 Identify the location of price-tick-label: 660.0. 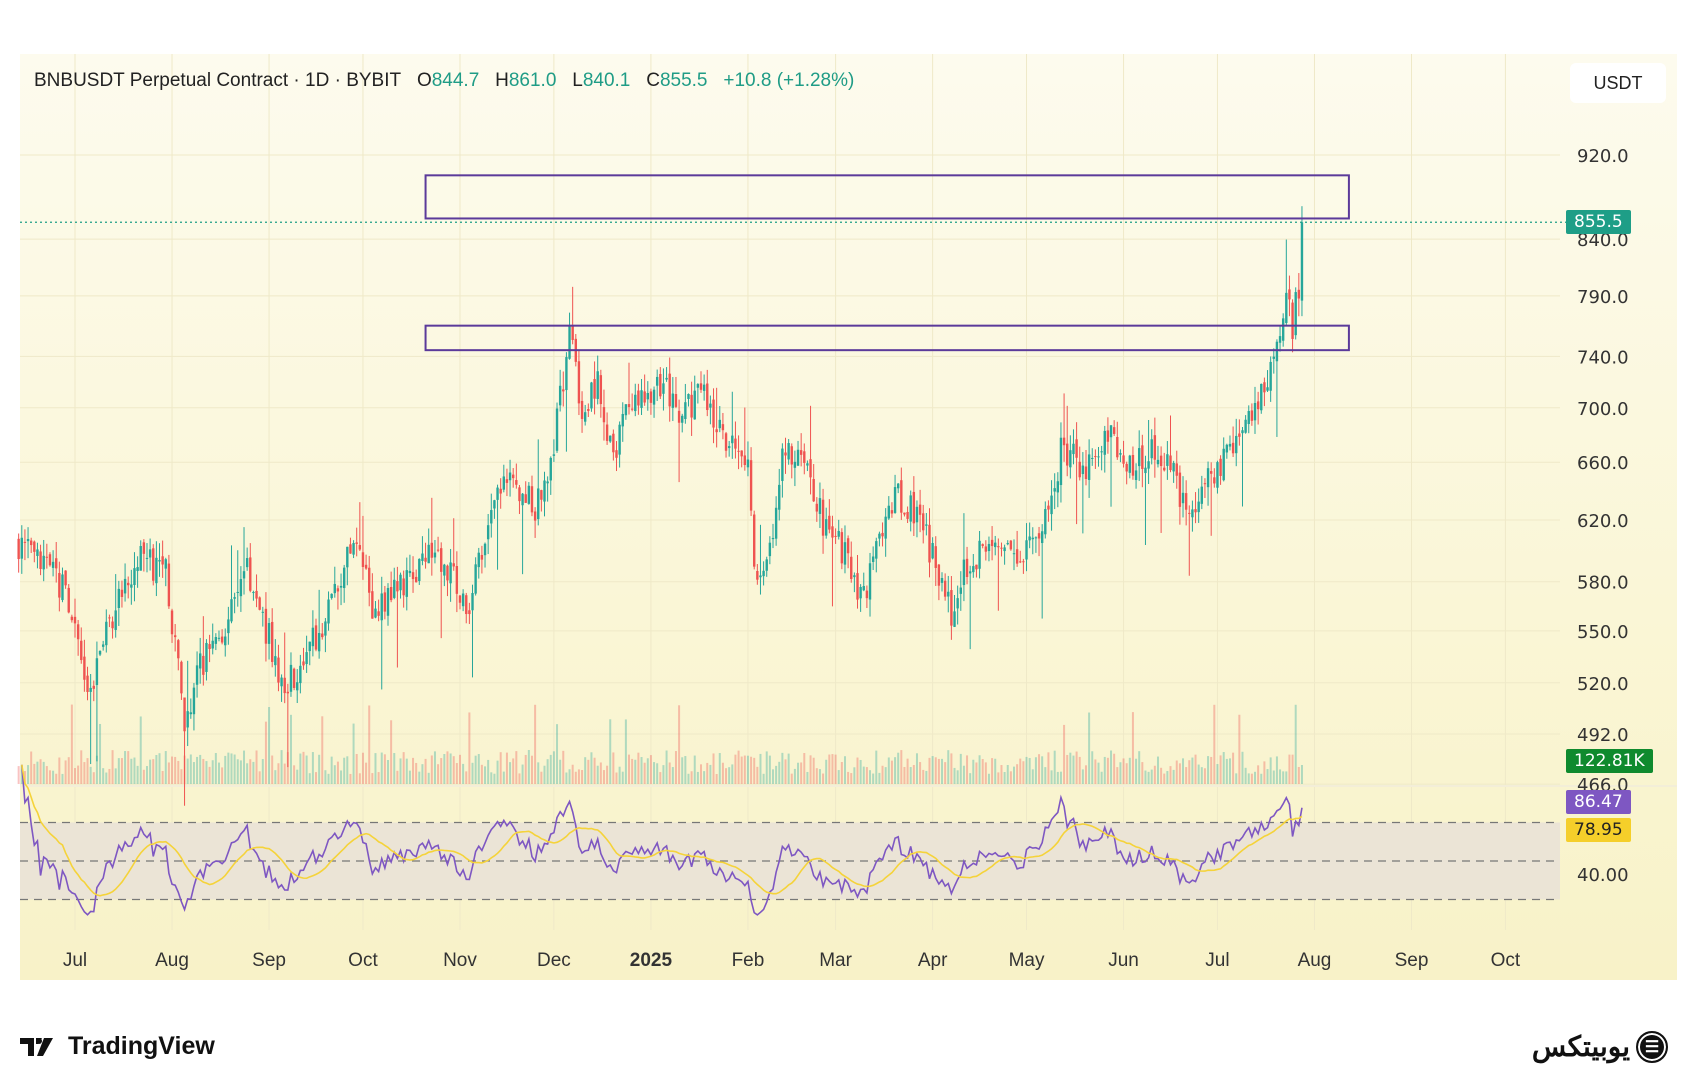
(1603, 463).